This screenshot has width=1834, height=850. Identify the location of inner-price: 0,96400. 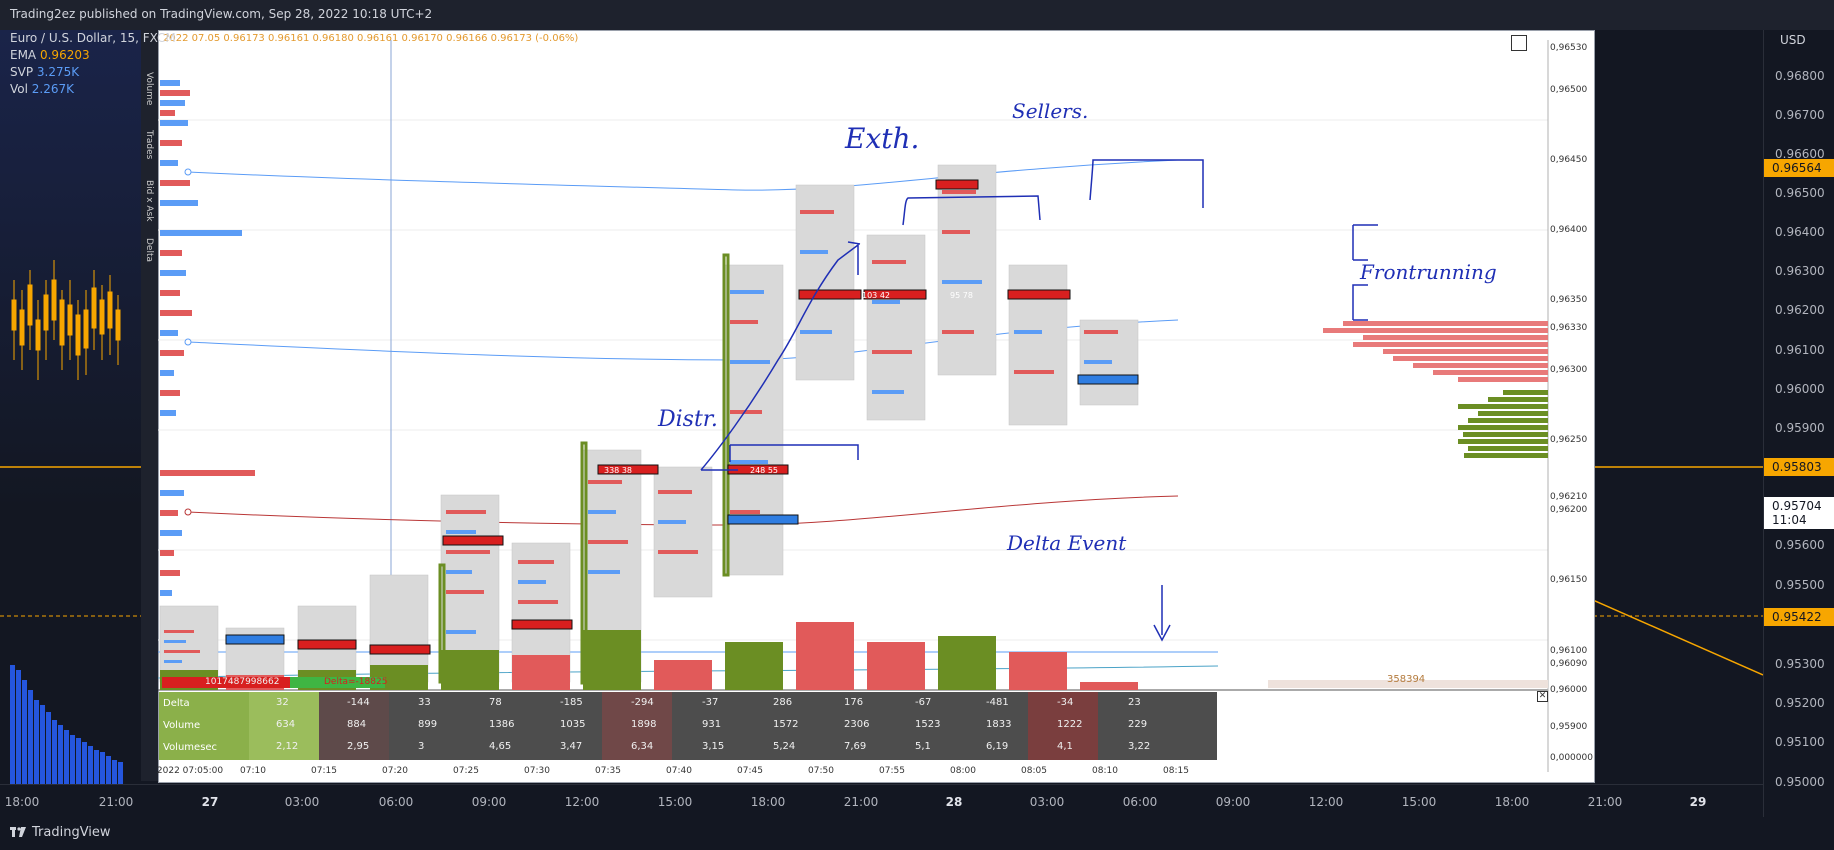
(1569, 230).